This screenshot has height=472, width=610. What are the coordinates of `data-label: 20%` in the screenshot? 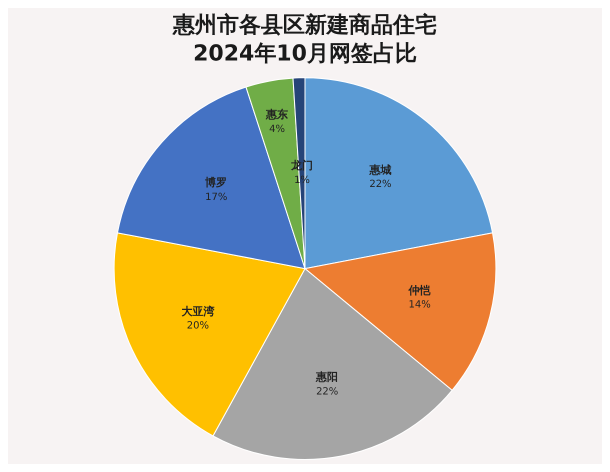 It's located at (198, 326).